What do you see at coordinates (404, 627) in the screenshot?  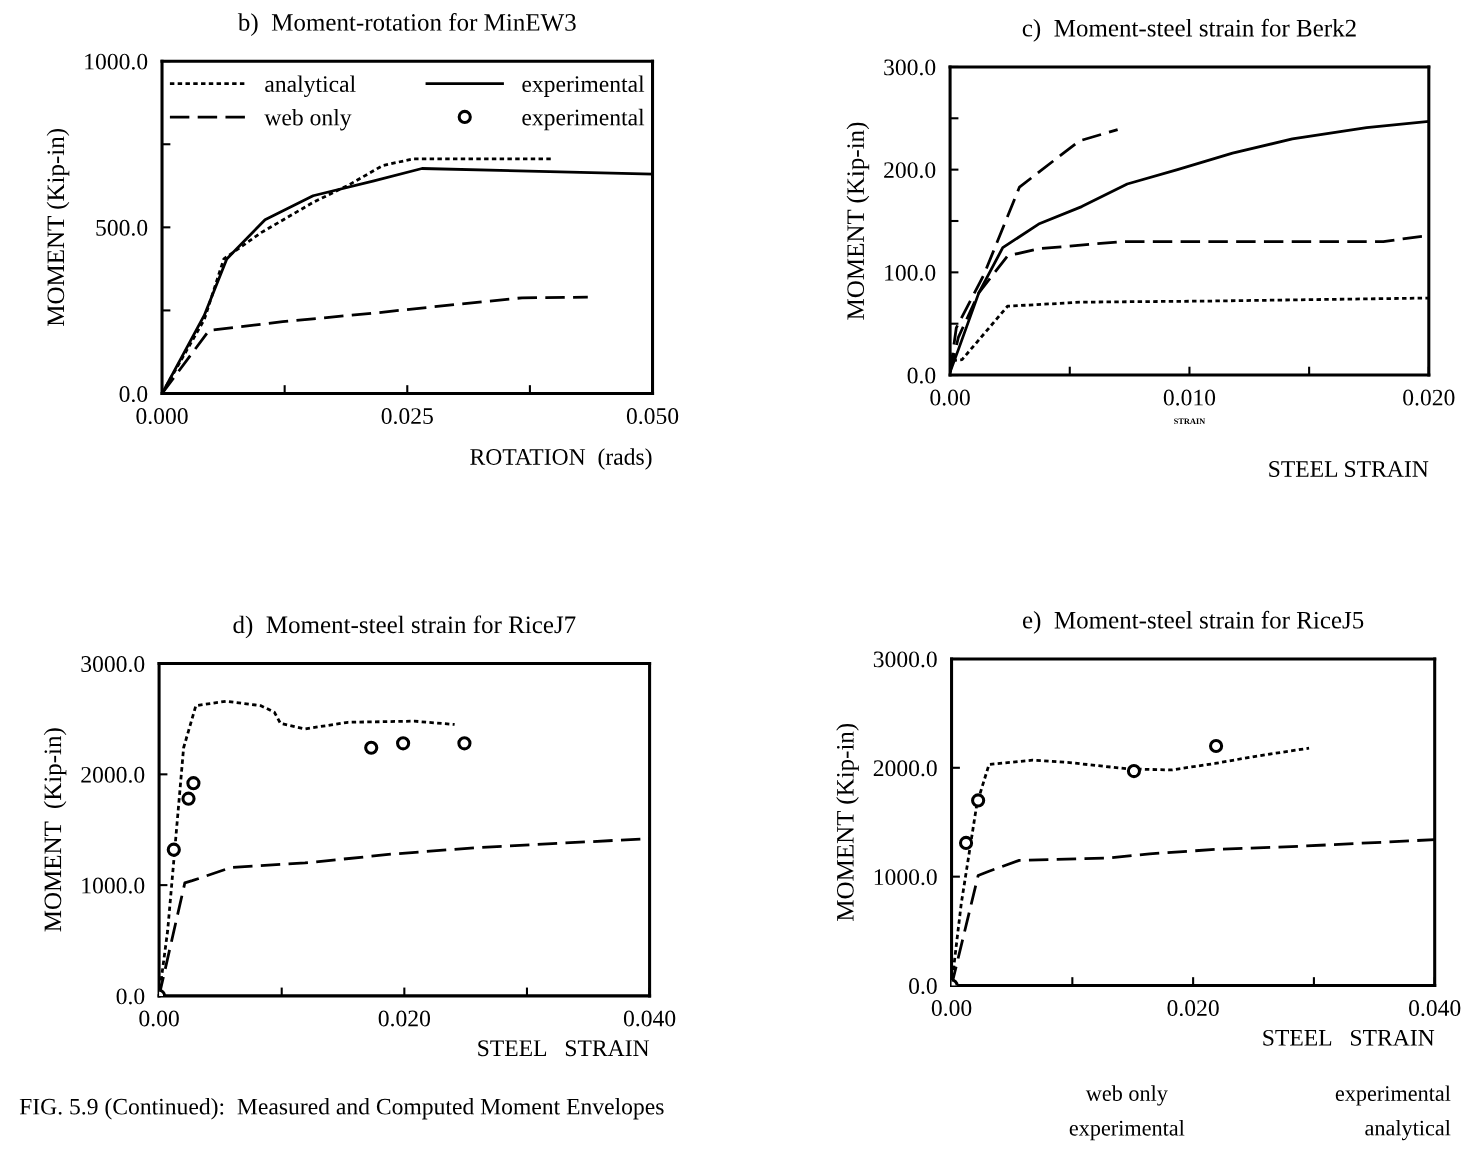 I see `chart-title: d) Moment-steel strain for RiceJ7` at bounding box center [404, 627].